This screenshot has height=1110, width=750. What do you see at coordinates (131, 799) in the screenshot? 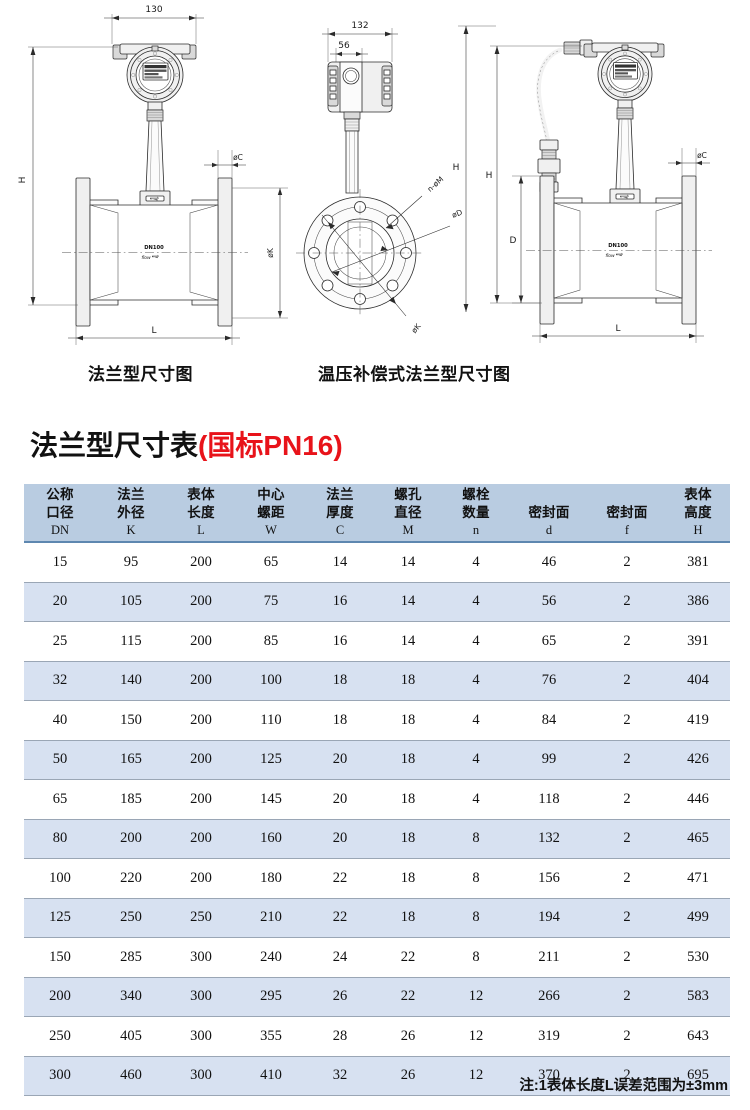
I see `table-cell: 185` at bounding box center [131, 799].